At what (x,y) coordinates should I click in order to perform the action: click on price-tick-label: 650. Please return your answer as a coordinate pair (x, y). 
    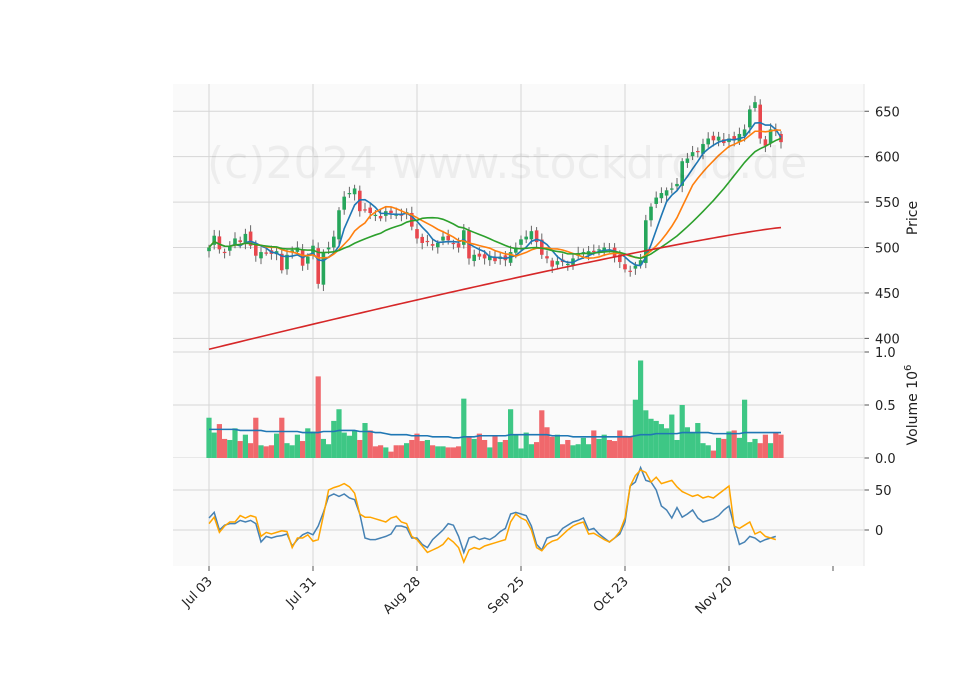
    Looking at the image, I should click on (887, 112).